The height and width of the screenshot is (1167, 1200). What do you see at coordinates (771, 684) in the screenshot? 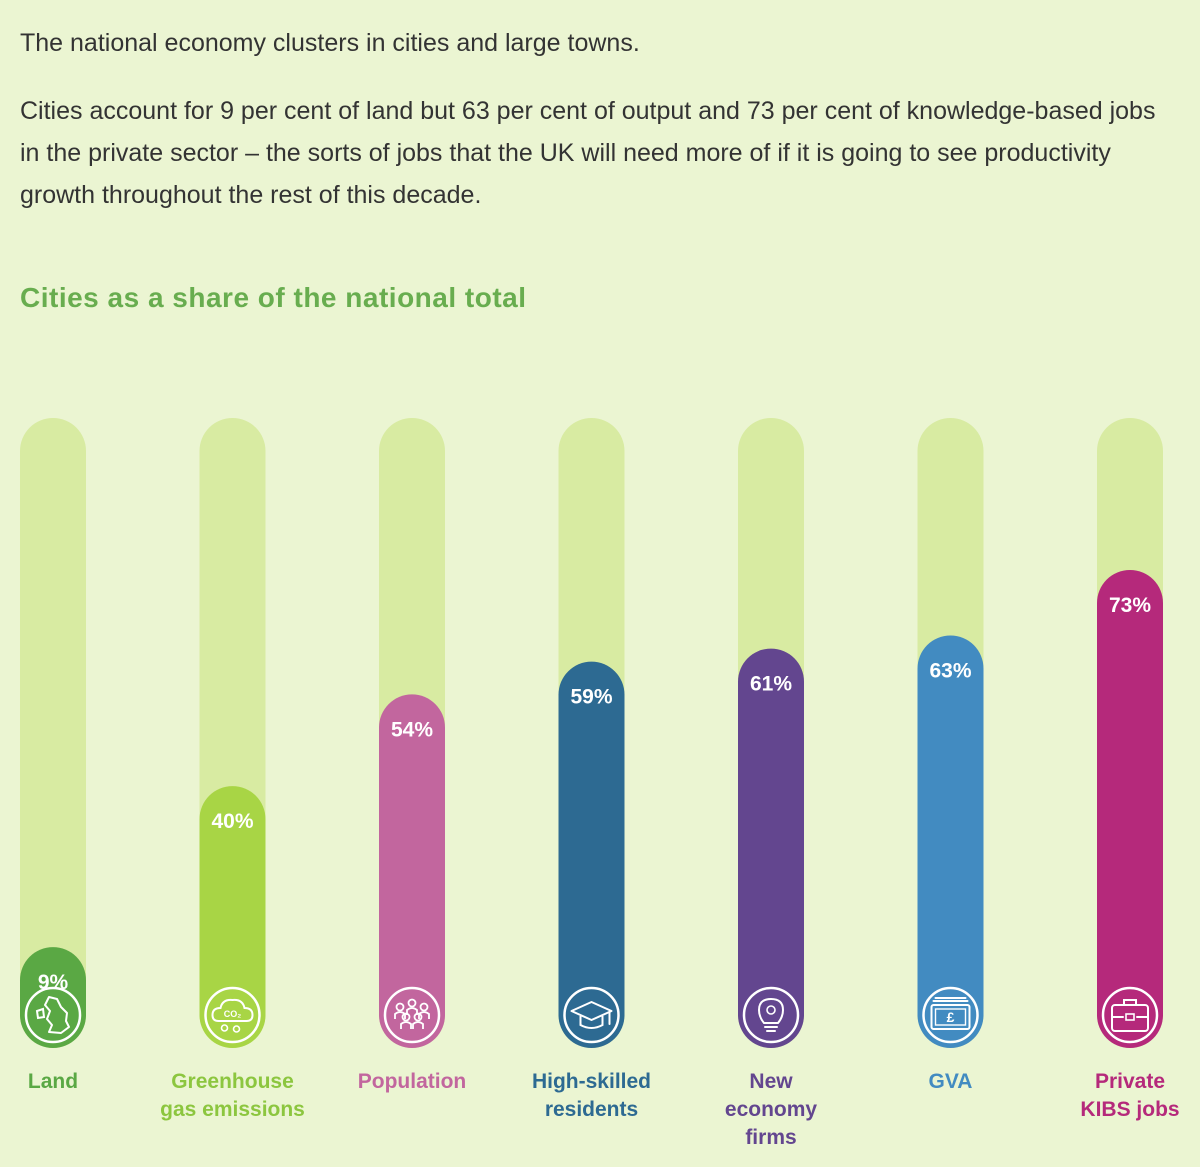
I see `bar-value-label: 61%` at bounding box center [771, 684].